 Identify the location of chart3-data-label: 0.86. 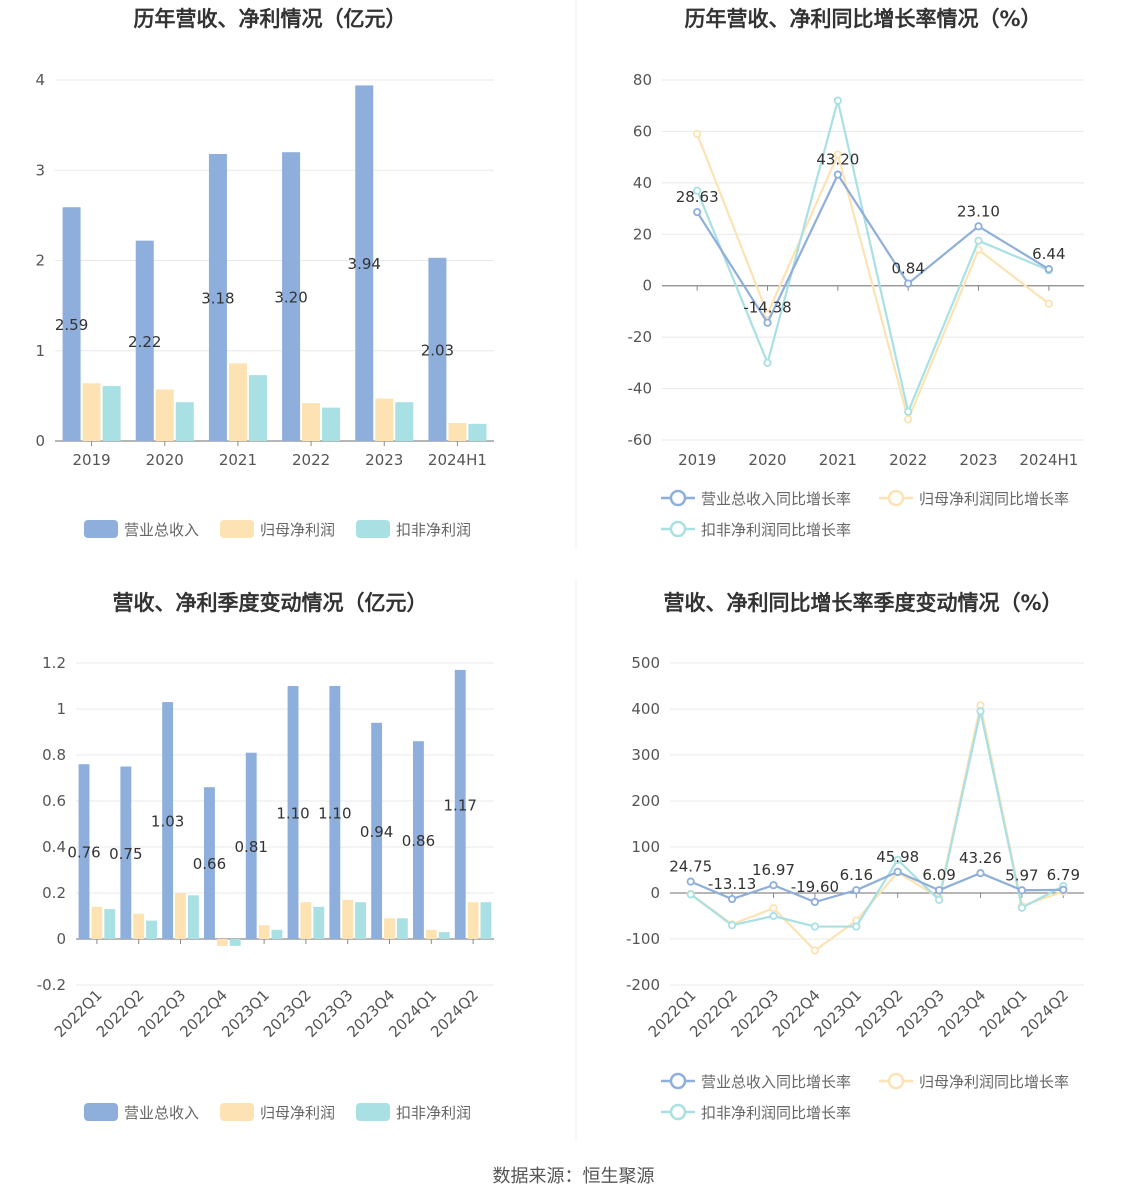
(418, 841).